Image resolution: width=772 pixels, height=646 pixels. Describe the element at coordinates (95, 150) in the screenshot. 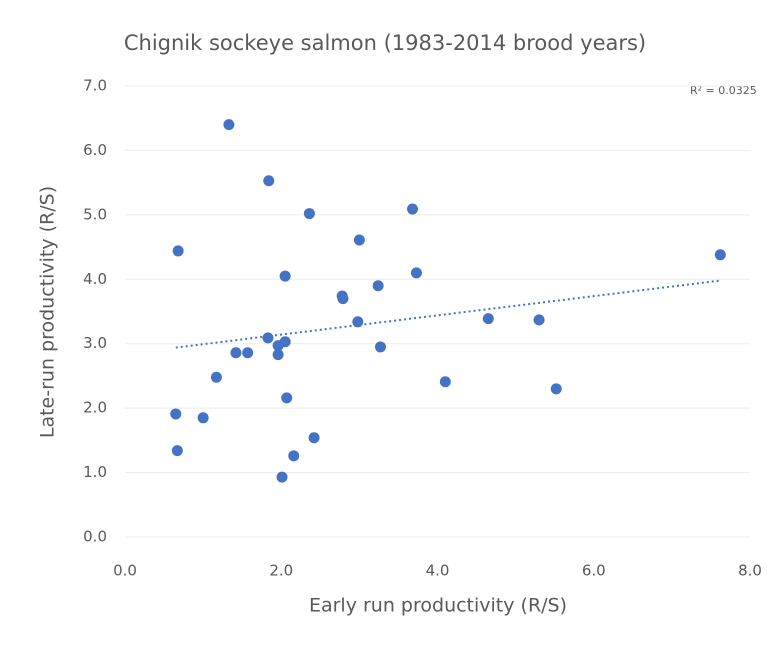

I see `y-tick-label: 6.0` at that location.